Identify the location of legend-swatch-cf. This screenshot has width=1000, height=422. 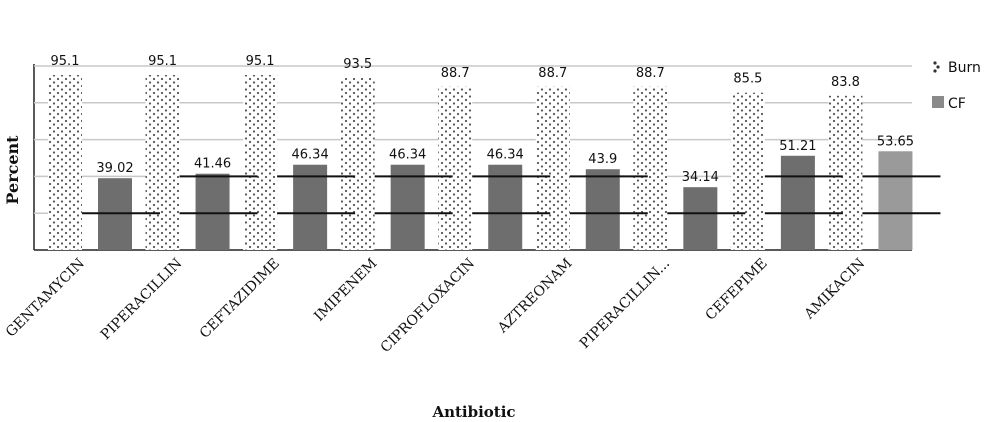
(938, 102).